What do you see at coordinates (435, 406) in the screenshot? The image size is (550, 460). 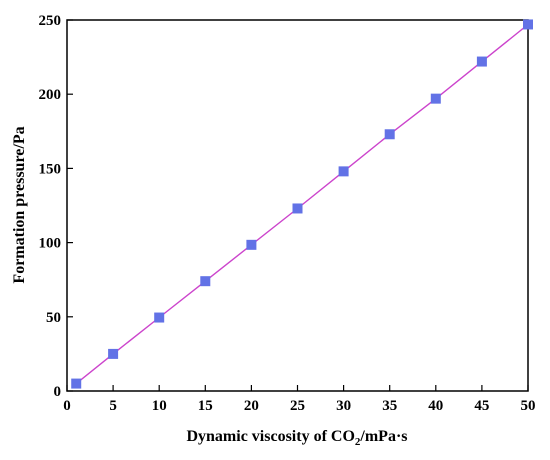 I see `x-tick-label: 40` at bounding box center [435, 406].